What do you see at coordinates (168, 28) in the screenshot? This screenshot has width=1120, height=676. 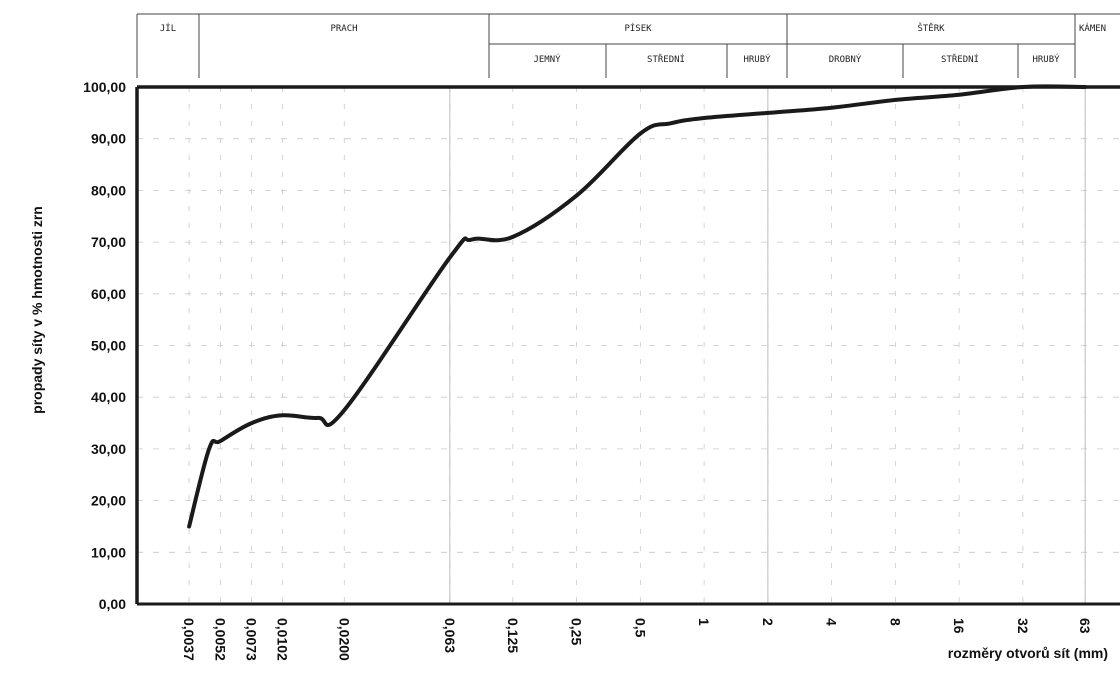 I see `header-clay: JÍL` at bounding box center [168, 28].